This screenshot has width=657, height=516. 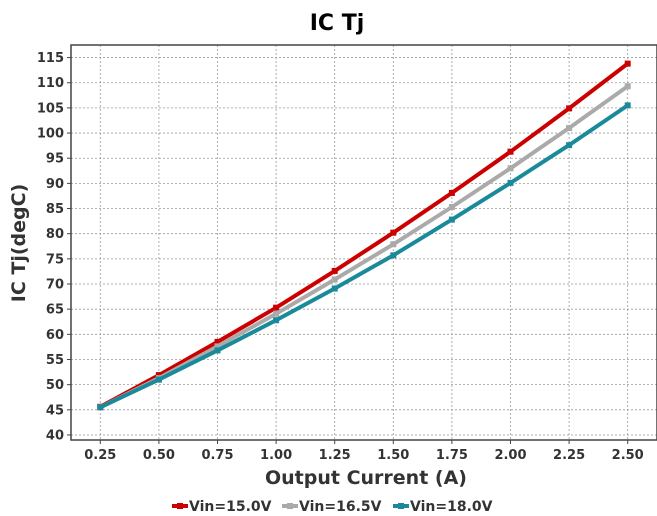 What do you see at coordinates (55, 259) in the screenshot?
I see `y-tick-label: 75` at bounding box center [55, 259].